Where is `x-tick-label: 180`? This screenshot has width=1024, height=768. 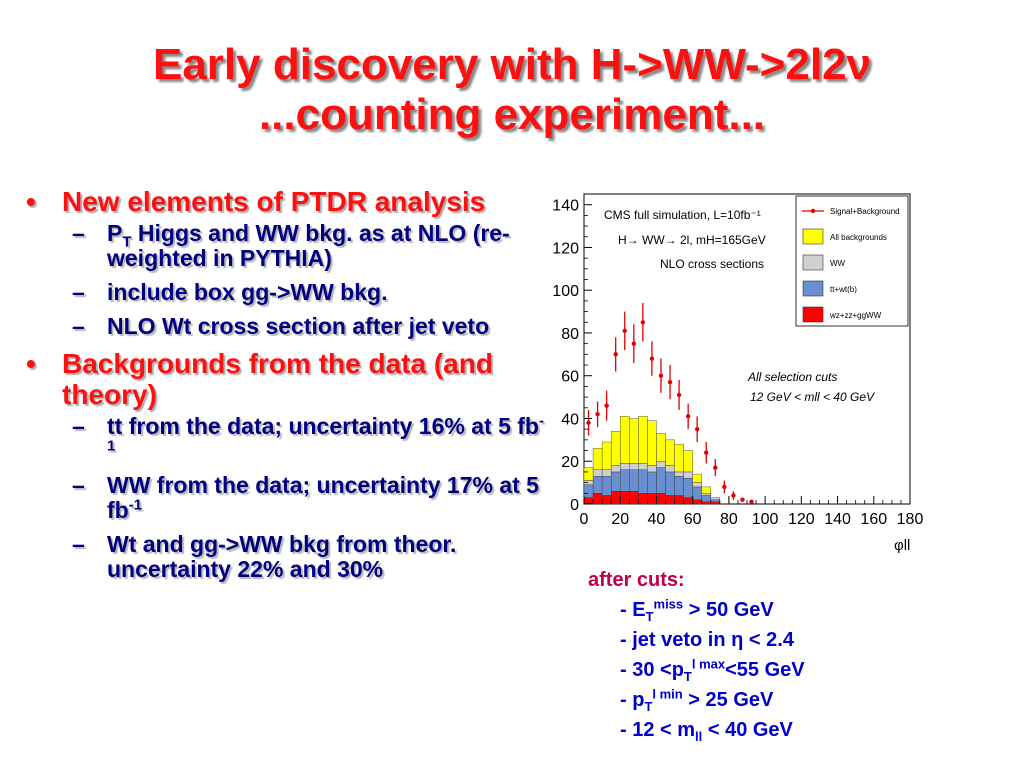 x-tick-label: 180 is located at coordinates (910, 519).